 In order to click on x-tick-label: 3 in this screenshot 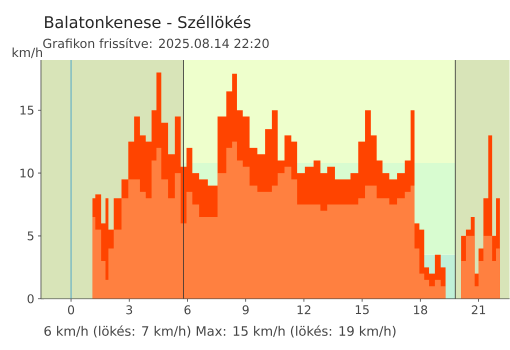, I will do `click(129, 309)`.